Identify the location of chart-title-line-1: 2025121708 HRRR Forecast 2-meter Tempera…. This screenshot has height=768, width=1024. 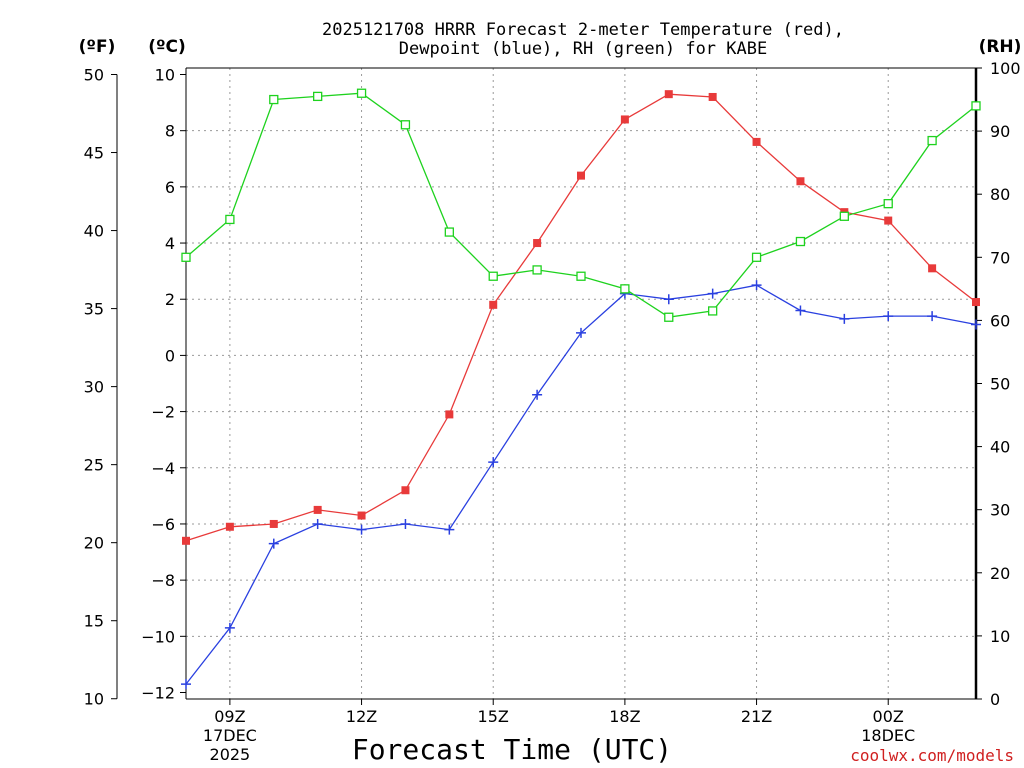
(583, 30).